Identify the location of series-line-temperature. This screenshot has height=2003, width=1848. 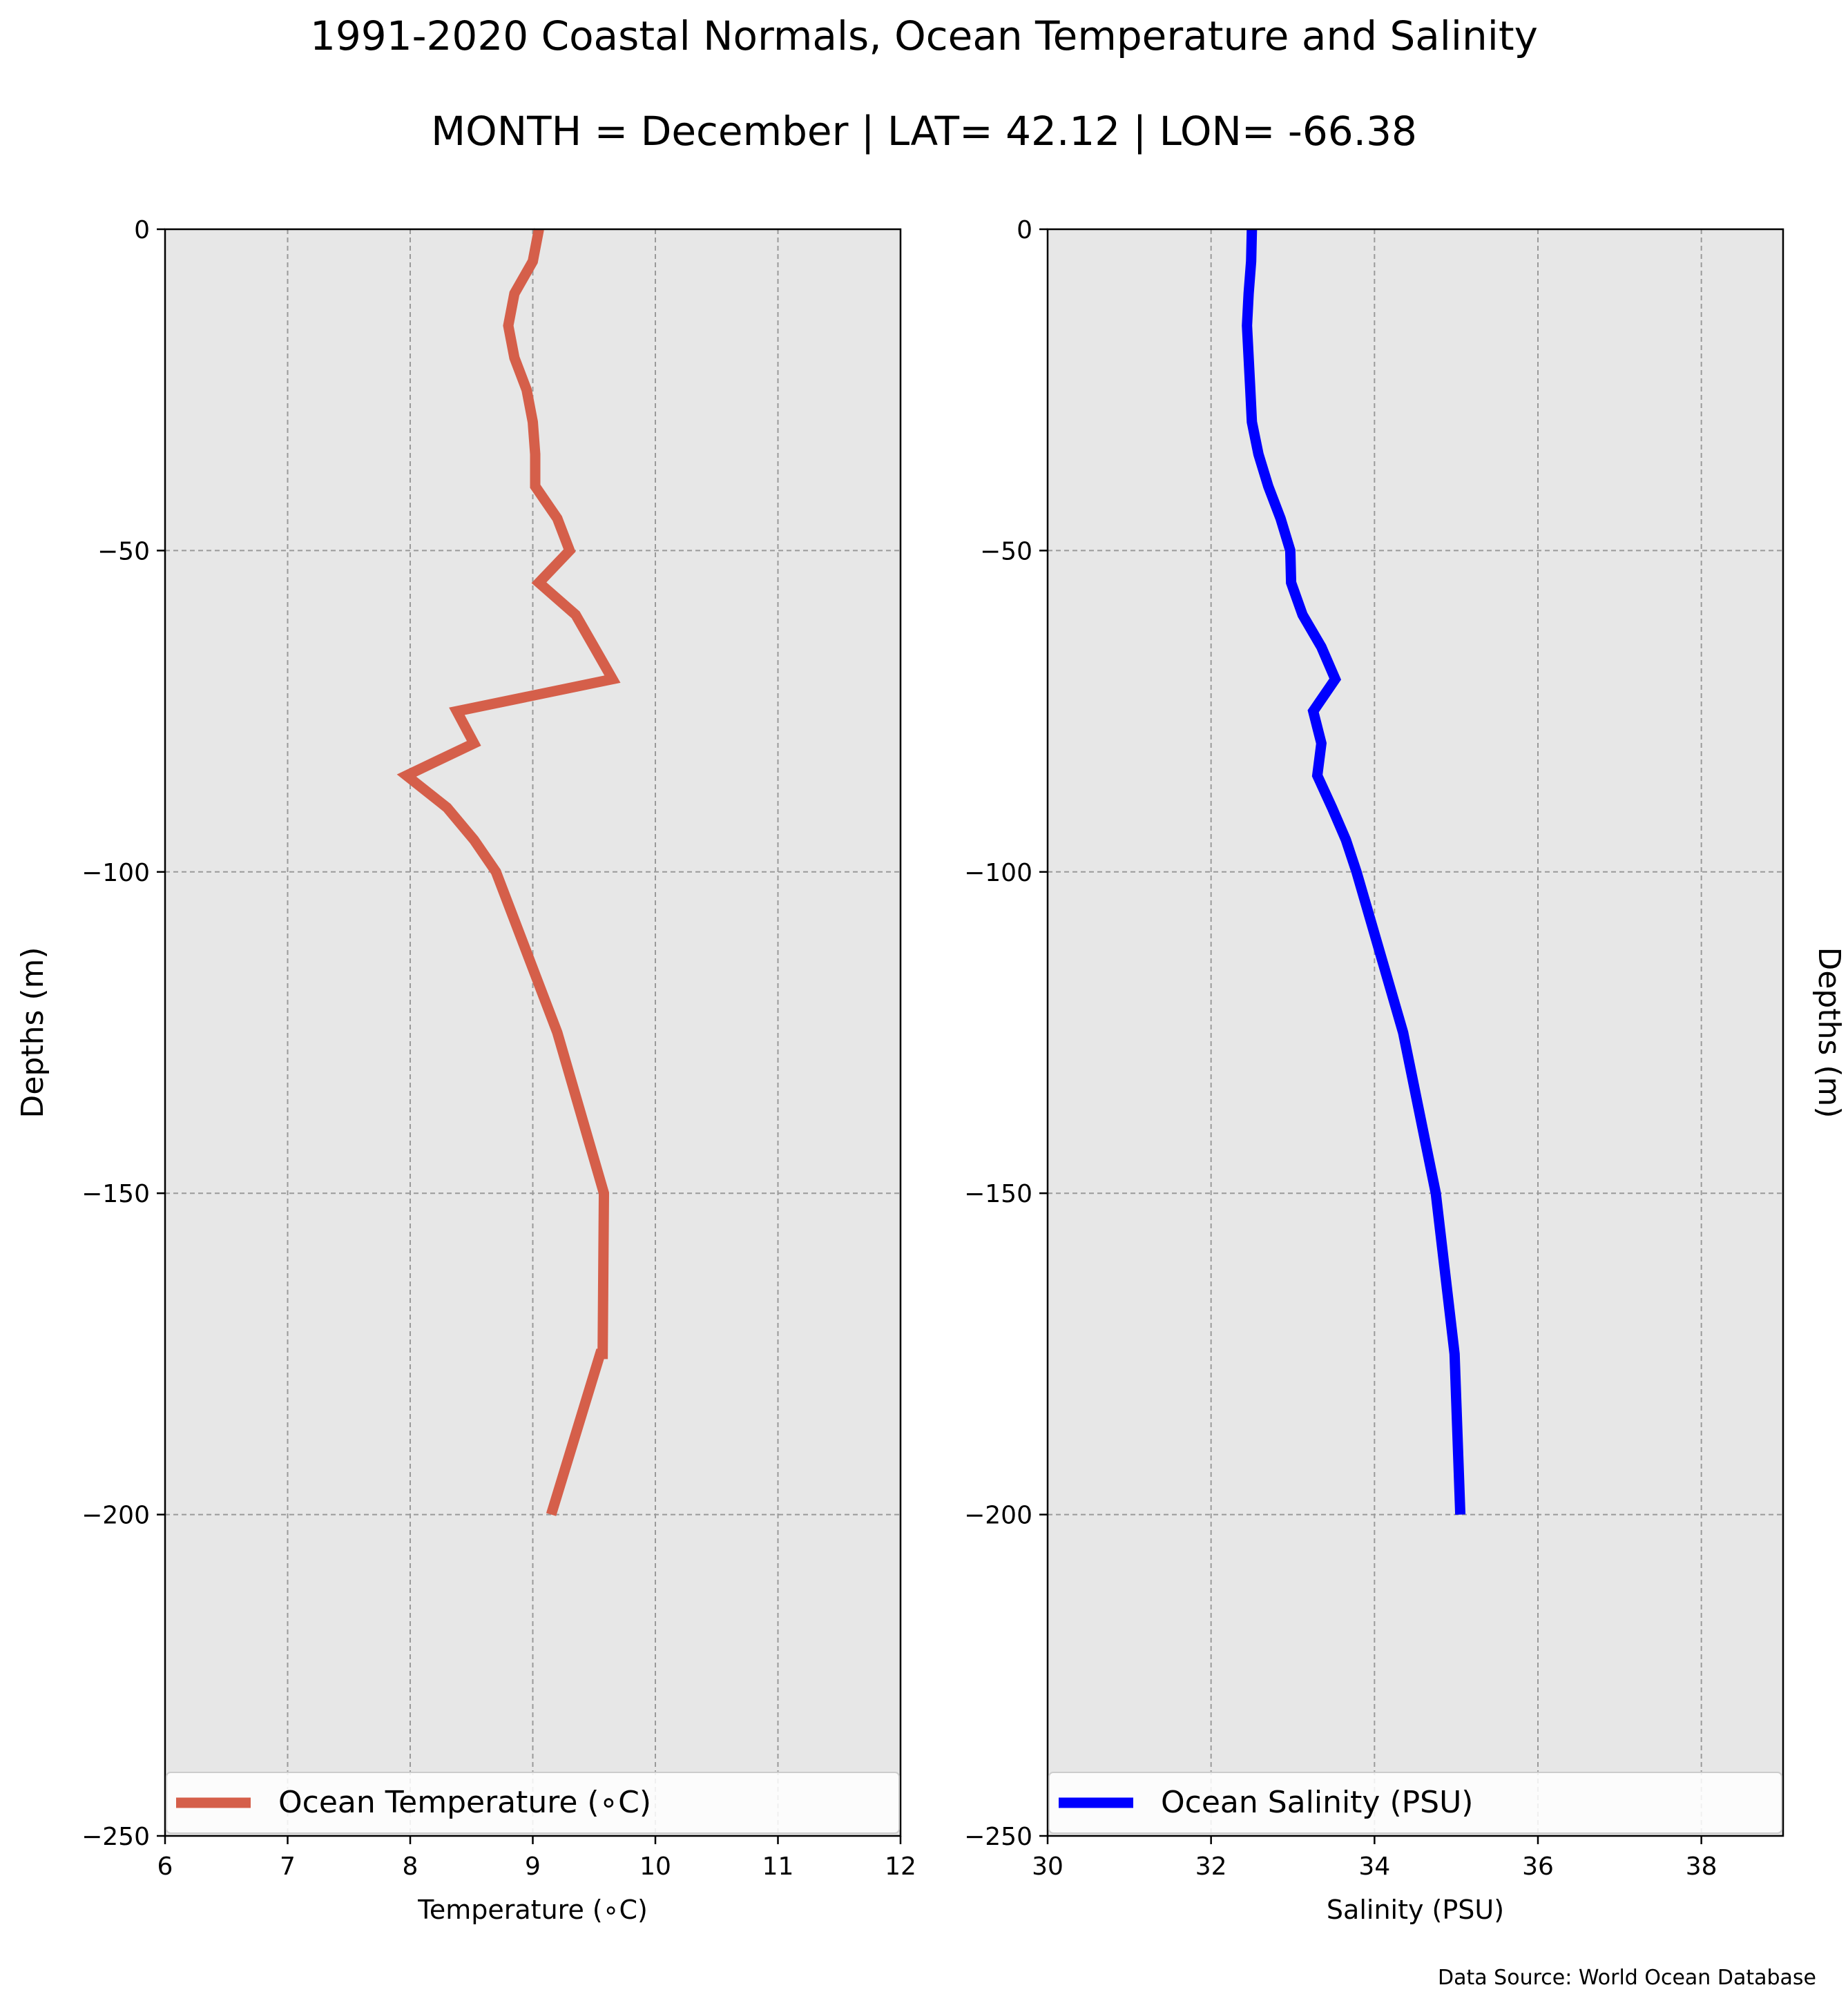
(508, 872).